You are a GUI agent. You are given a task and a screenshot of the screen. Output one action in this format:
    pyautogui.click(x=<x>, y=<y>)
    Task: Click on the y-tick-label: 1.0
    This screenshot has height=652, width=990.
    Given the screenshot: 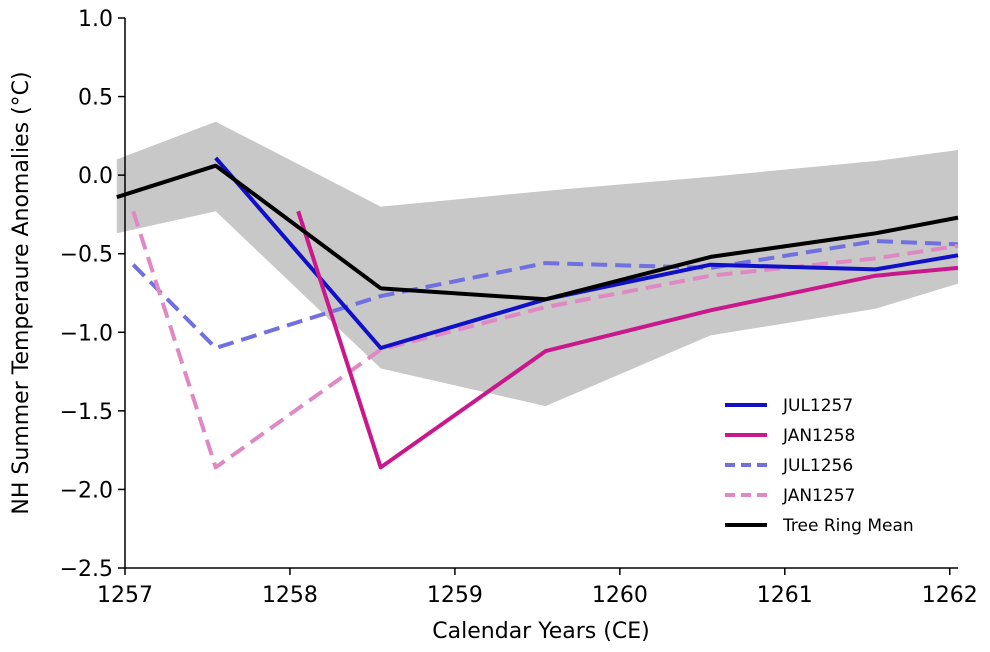 What is the action you would take?
    pyautogui.click(x=95, y=19)
    